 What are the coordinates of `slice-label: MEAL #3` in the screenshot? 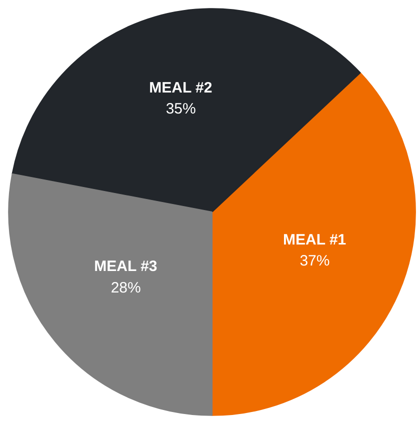 It's located at (126, 267).